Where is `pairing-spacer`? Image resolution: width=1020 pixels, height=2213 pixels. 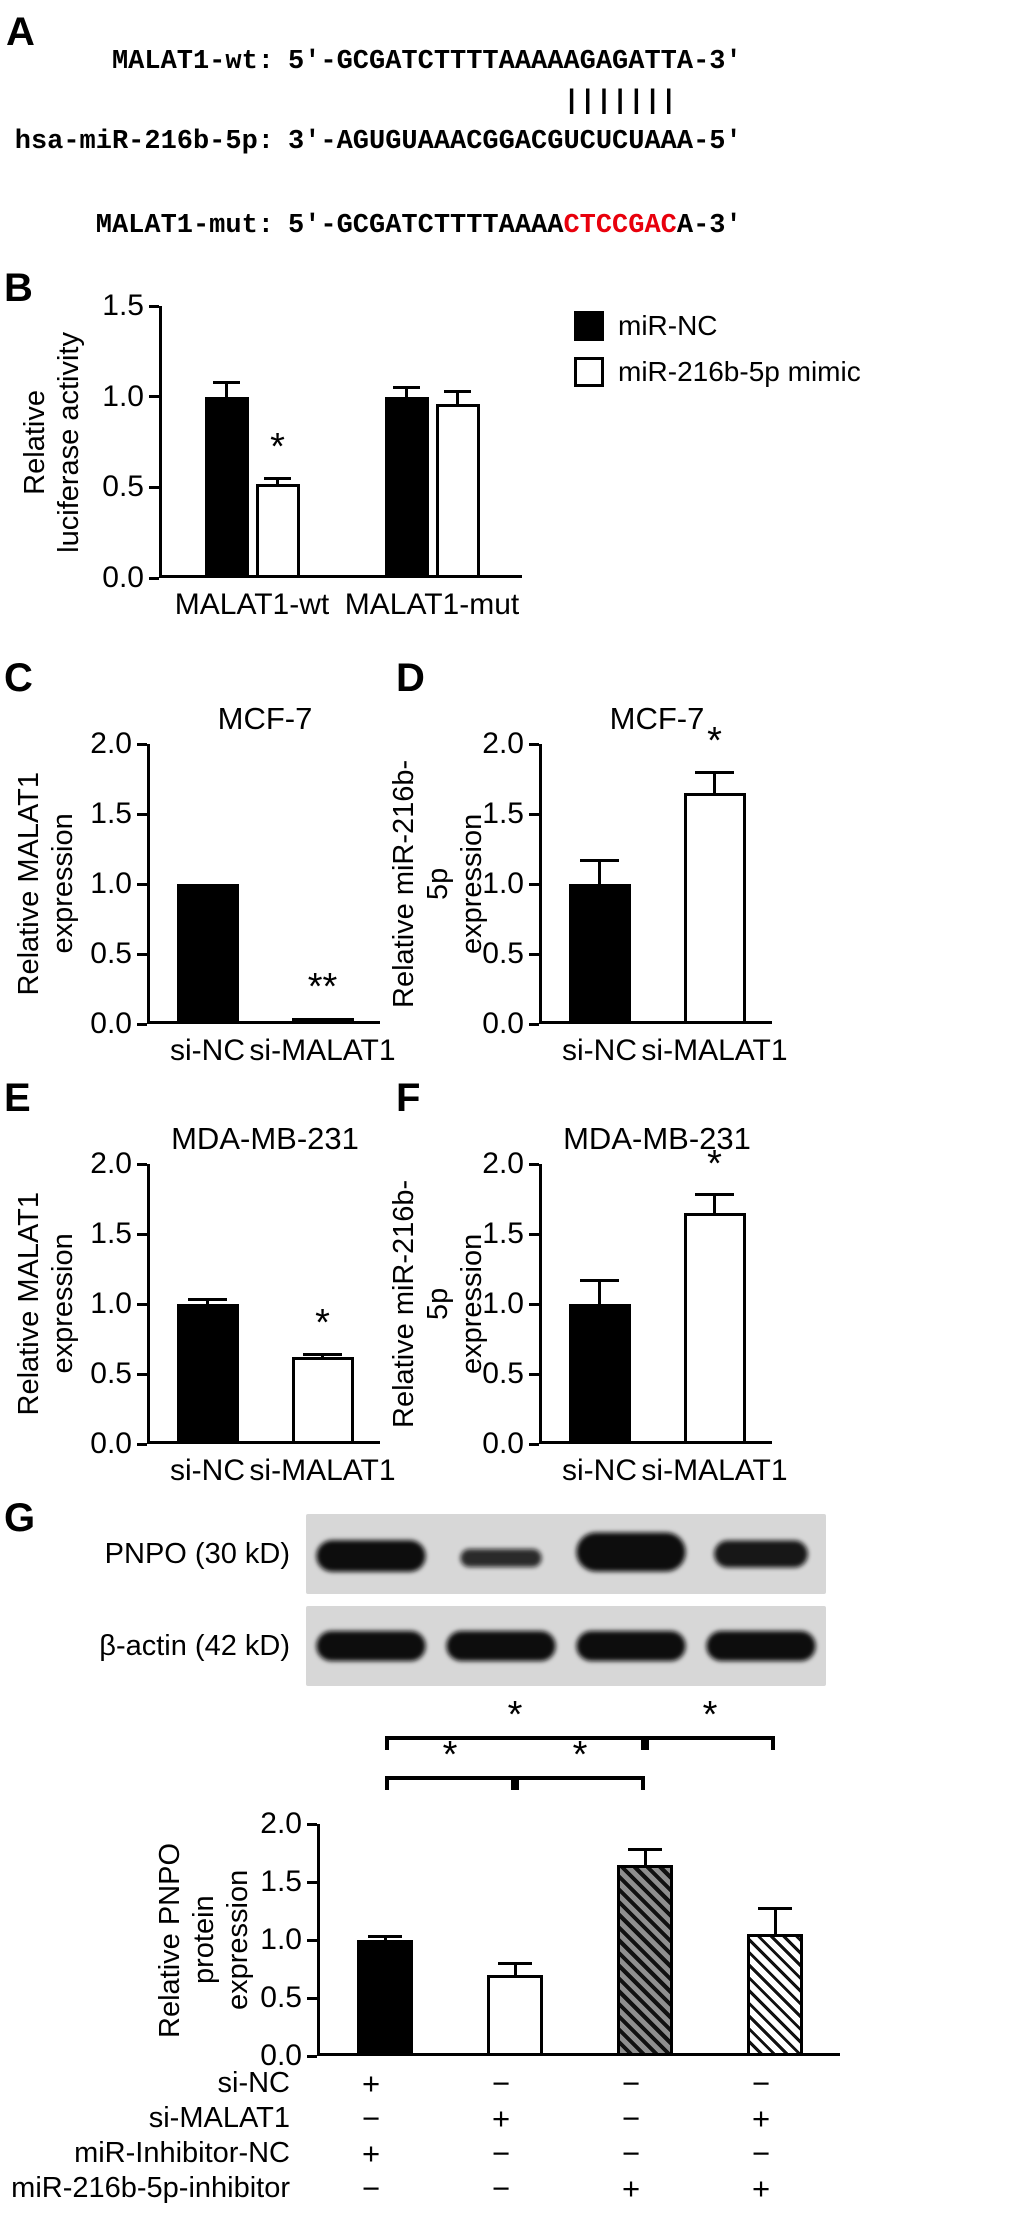
pairing-spacer is located at coordinates (144, 102).